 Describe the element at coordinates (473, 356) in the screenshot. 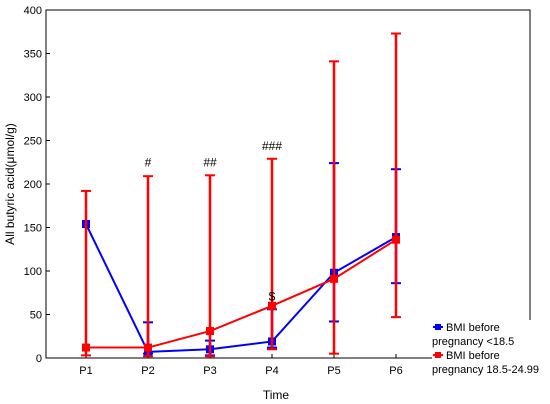

I see `legend-label-2a: BMI before` at that location.